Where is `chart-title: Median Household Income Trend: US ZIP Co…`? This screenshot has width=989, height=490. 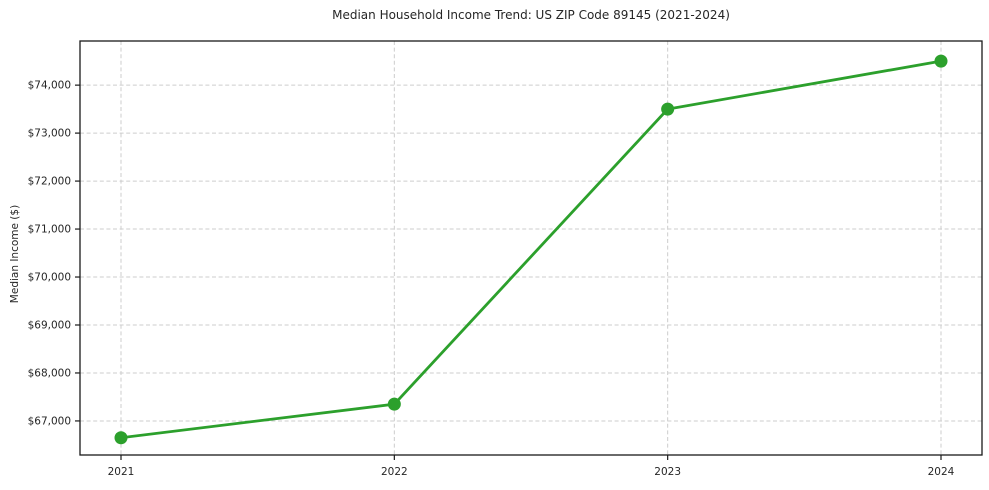 chart-title: Median Household Income Trend: US ZIP Co… is located at coordinates (531, 15).